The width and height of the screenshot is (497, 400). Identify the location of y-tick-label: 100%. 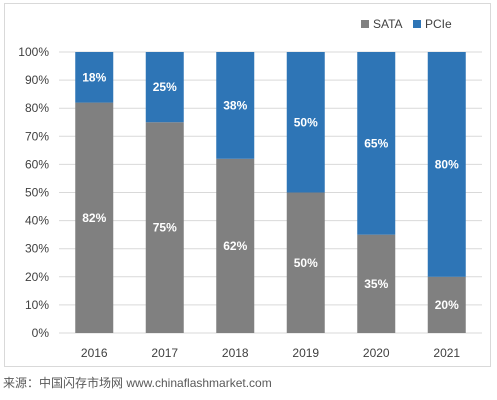
(33, 52).